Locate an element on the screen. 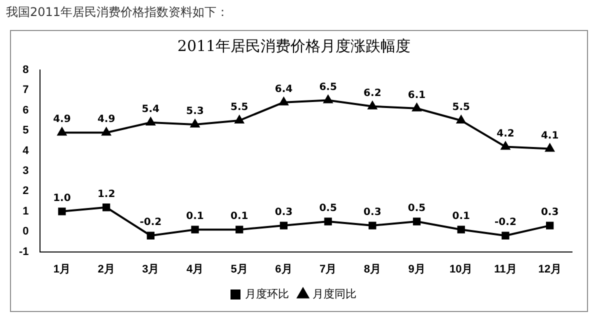 The image size is (600, 322). x-tick-label: 2月 is located at coordinates (106, 269).